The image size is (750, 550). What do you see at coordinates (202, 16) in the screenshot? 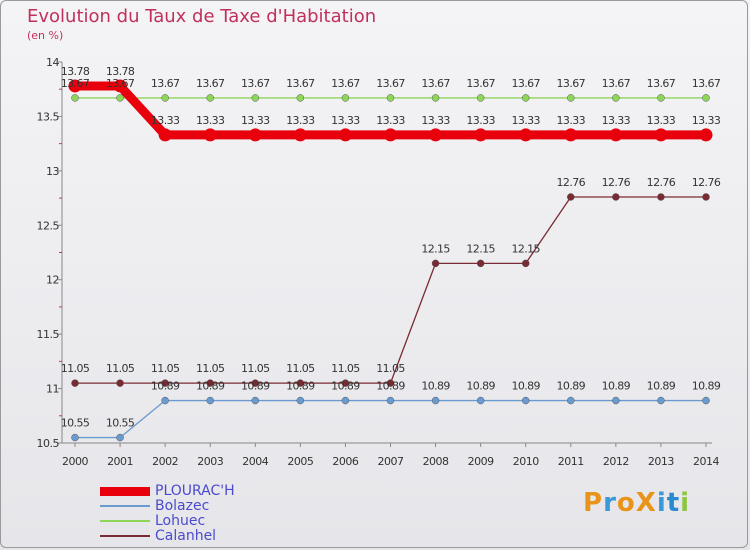
I see `chart-title: Evolution du Taux de Taxe d'Habitation` at bounding box center [202, 16].